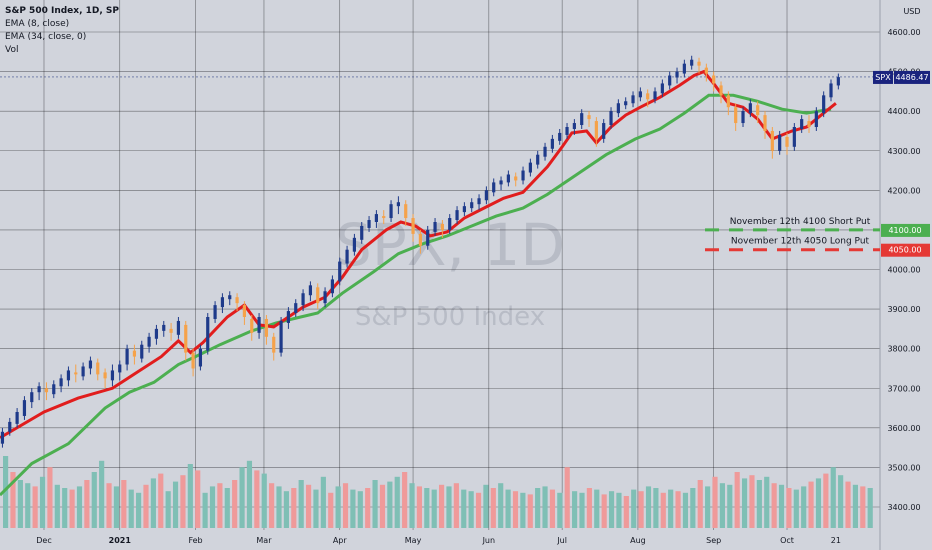 The image size is (932, 550). I want to click on watermark-name: S&P 500 Index, so click(450, 317).